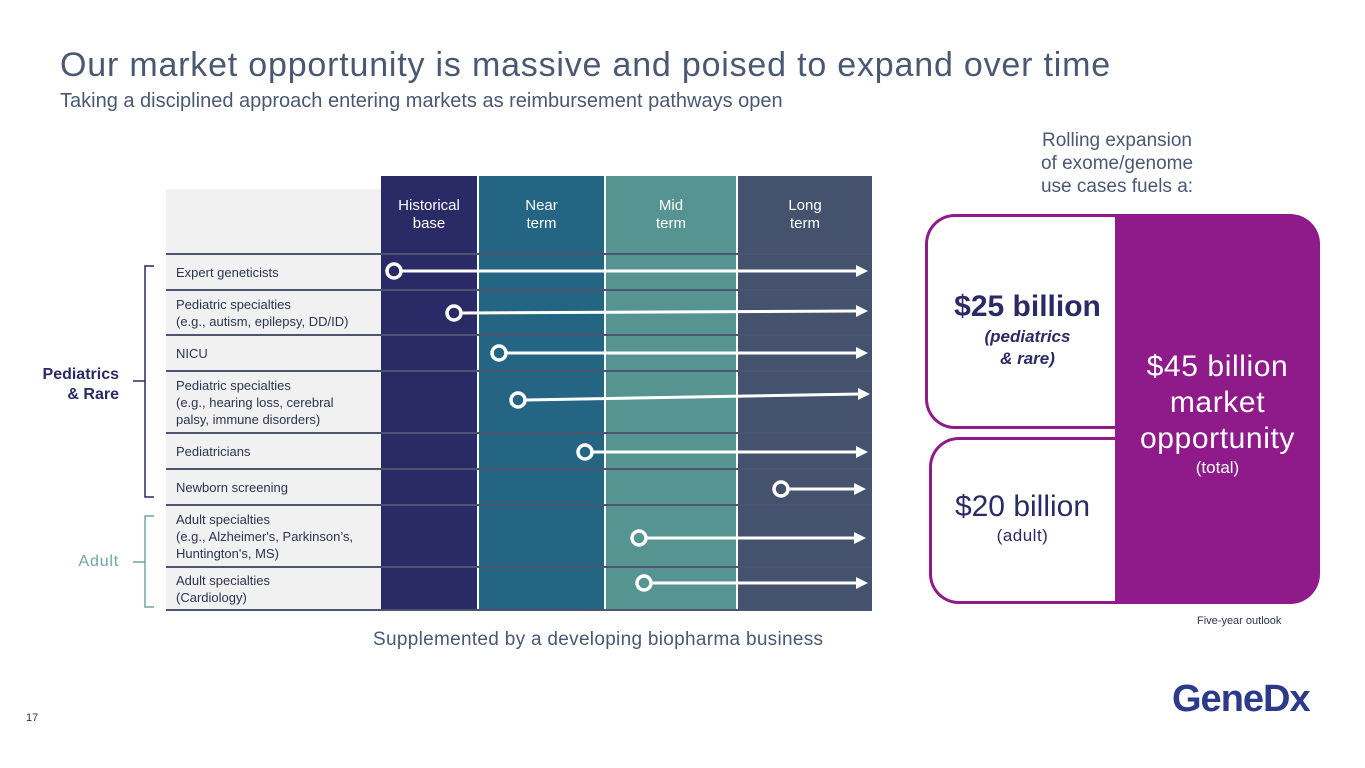 The height and width of the screenshot is (768, 1365). I want to click on header-mid-term: Mid term, so click(671, 214).